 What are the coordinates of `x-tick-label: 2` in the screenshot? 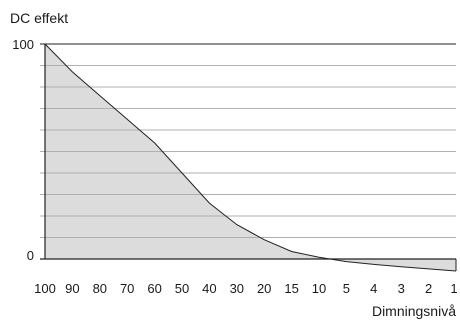 It's located at (428, 288).